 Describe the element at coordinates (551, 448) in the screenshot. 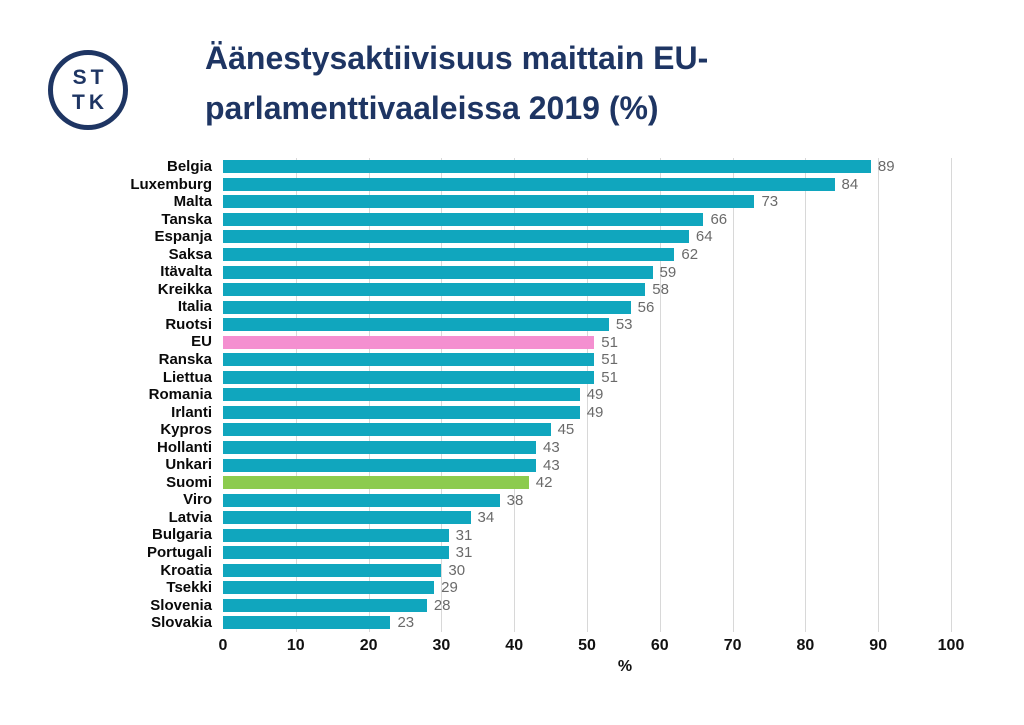

I see `value-label: 43` at that location.